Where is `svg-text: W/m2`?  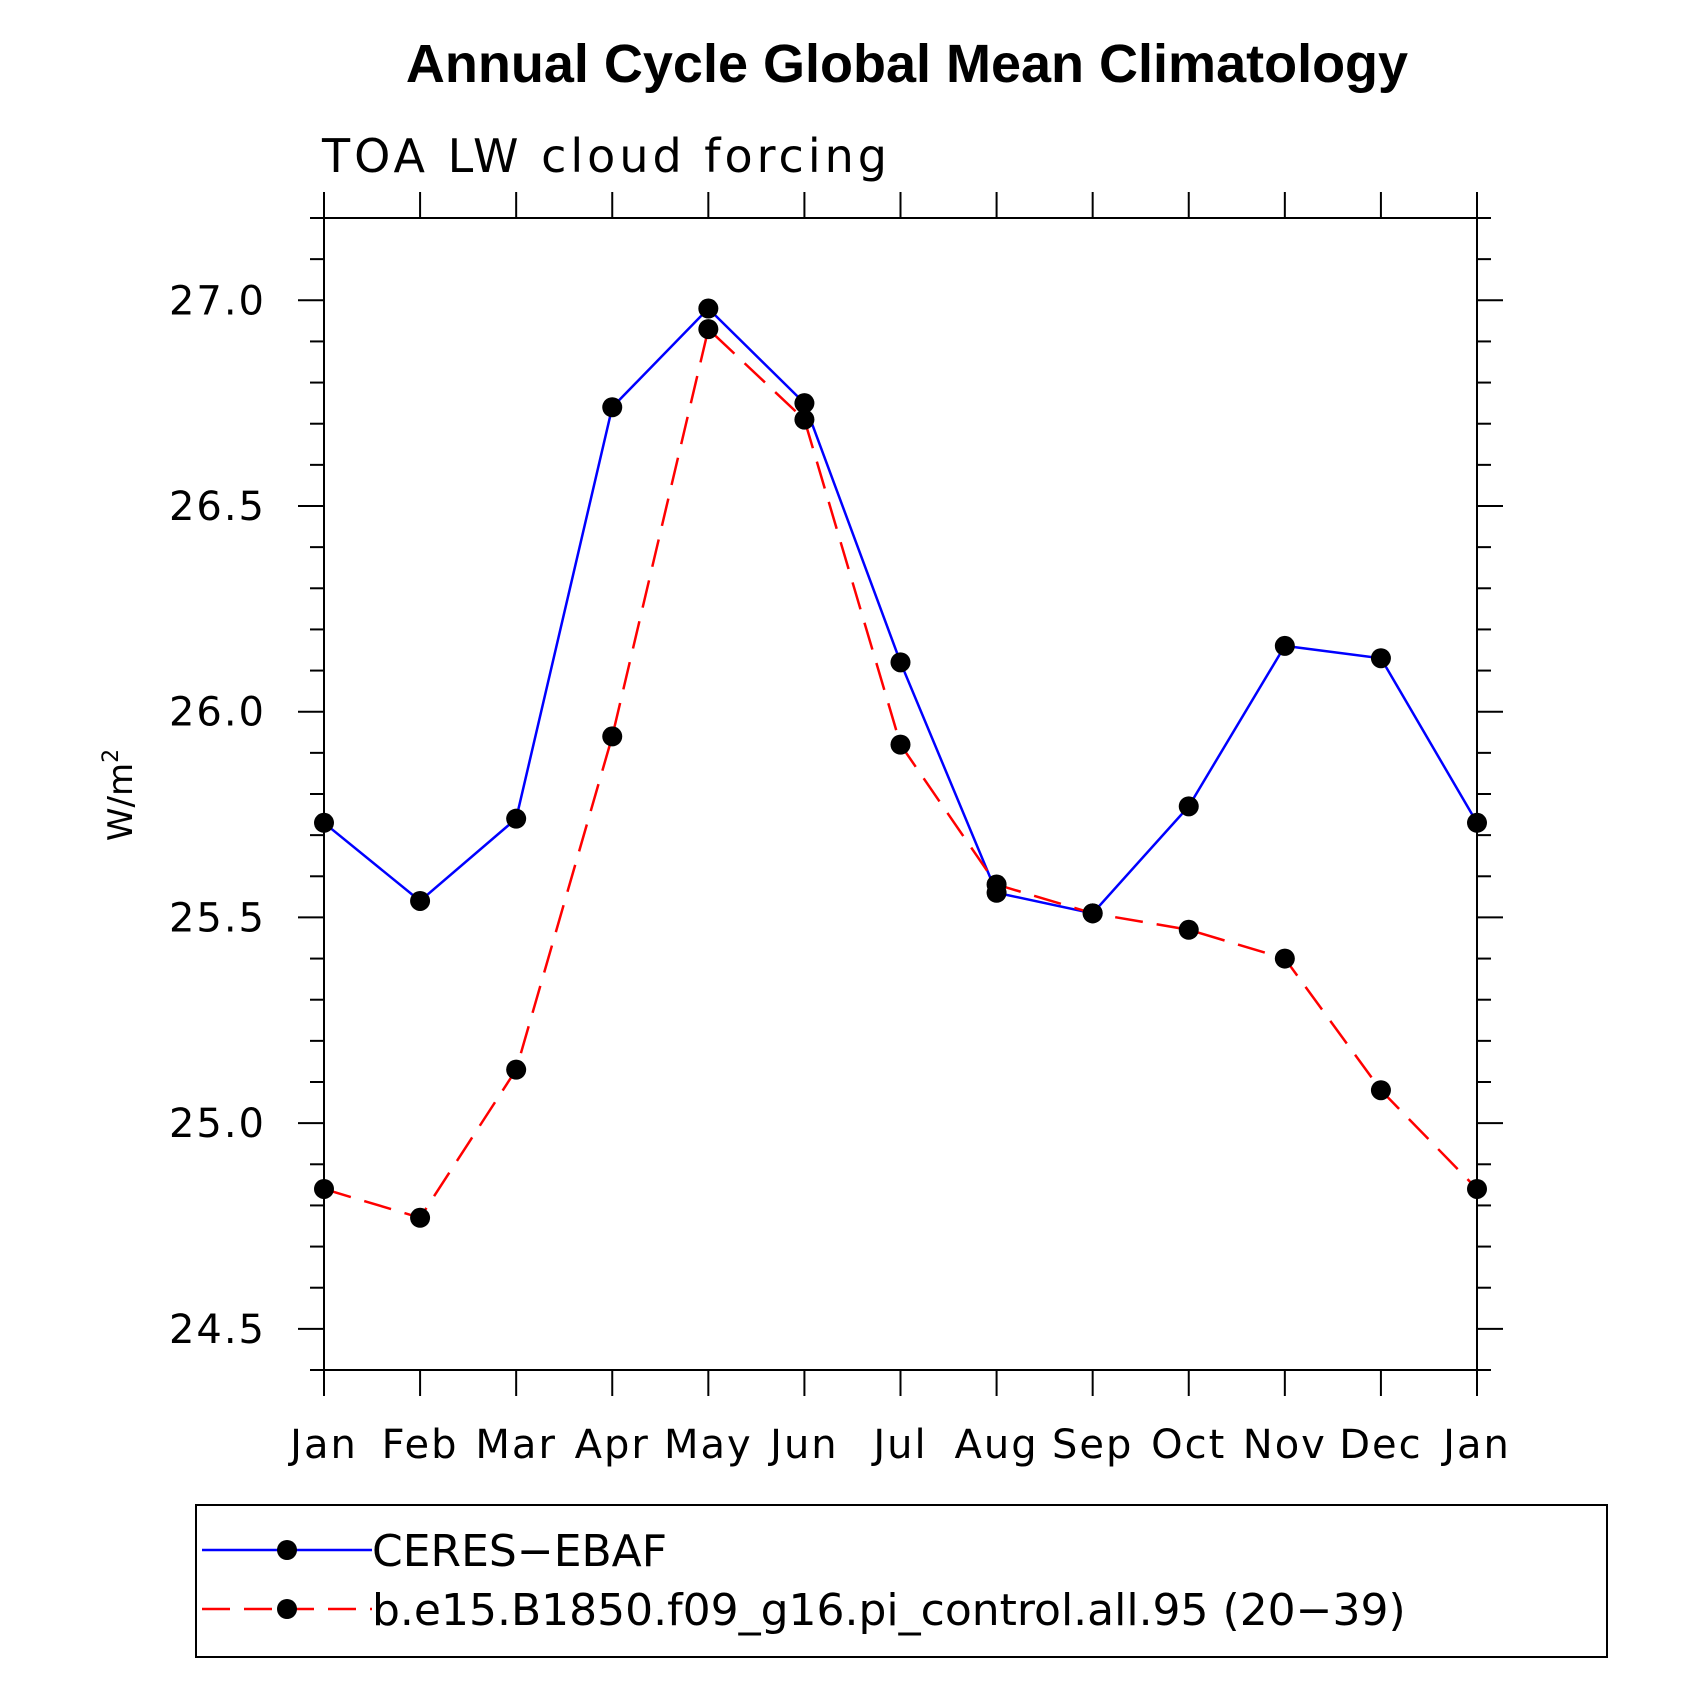 svg-text: W/m2 is located at coordinates (120, 795).